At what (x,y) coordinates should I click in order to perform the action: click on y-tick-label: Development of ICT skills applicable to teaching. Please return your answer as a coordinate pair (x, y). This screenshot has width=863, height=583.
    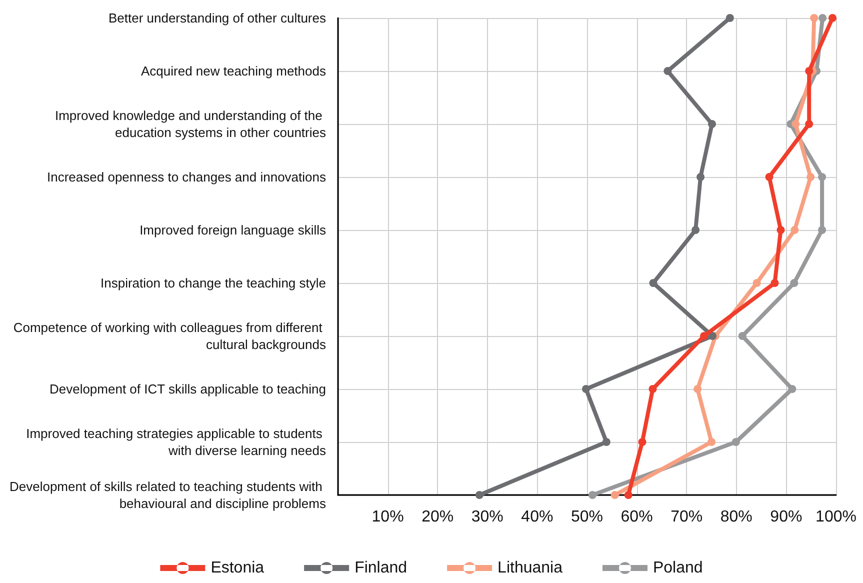
    Looking at the image, I should click on (187, 389).